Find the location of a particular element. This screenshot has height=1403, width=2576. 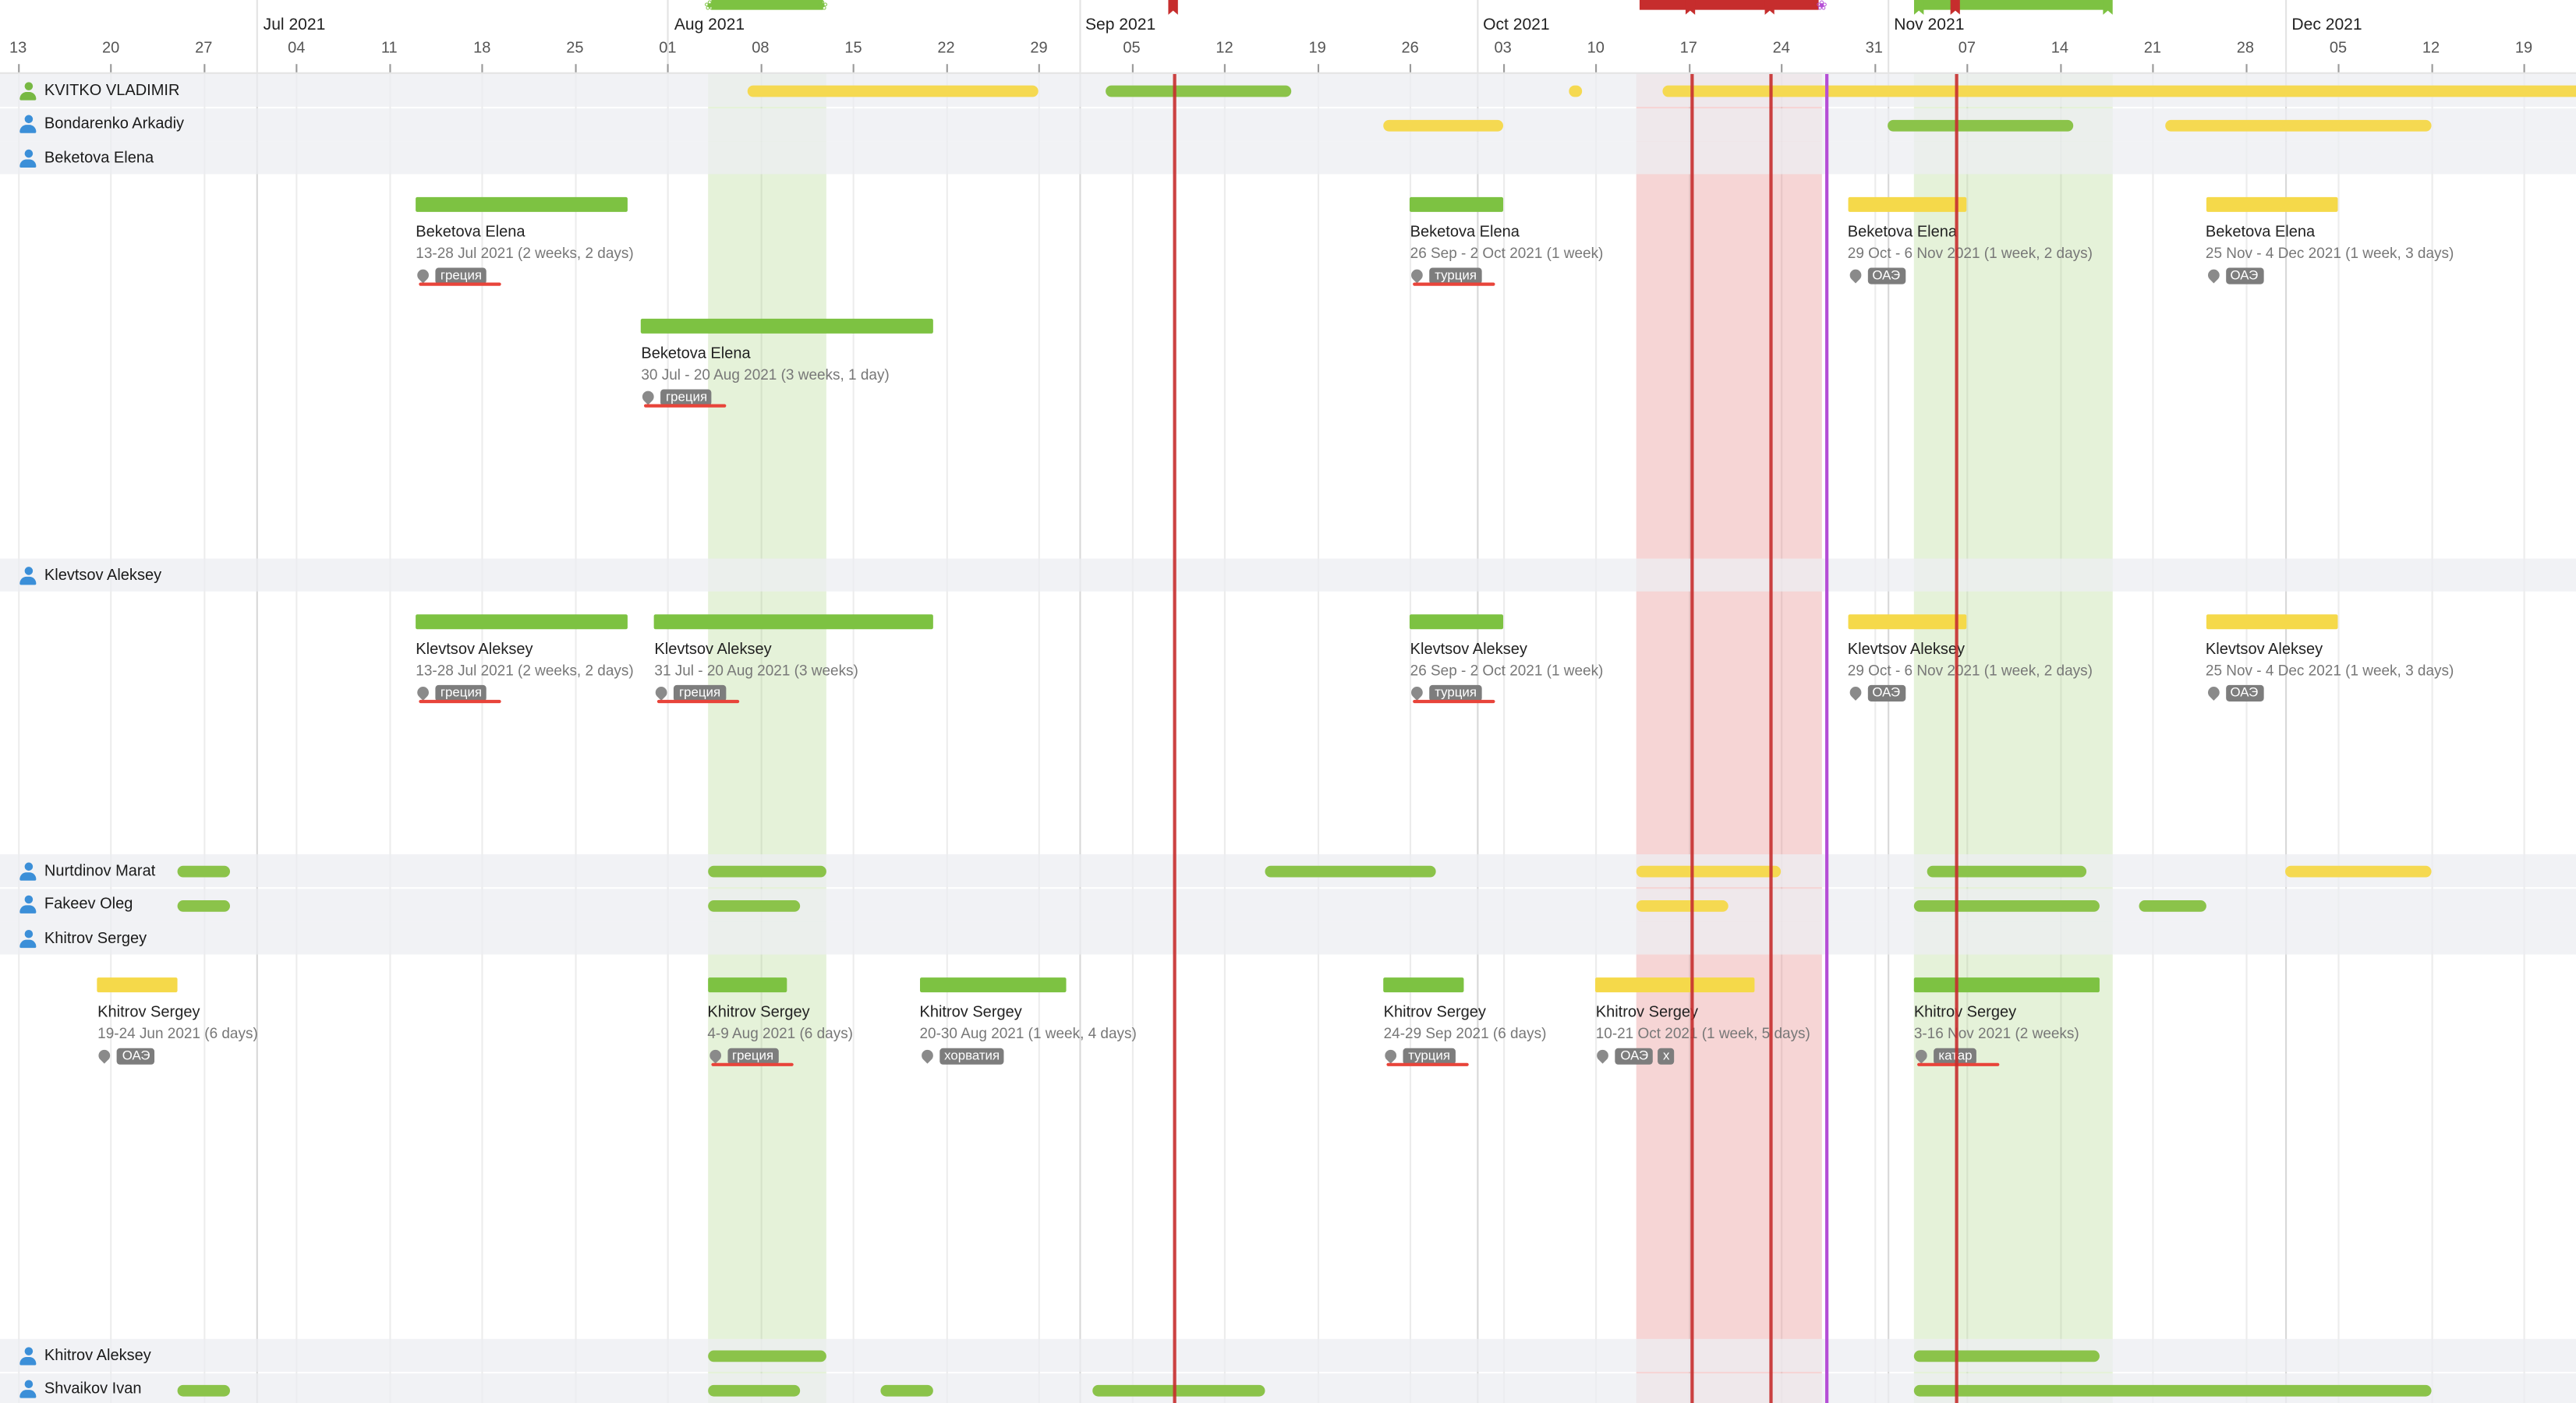

vacation-dates: 25 Nov - 4 Dec 2021 (1 week, 3 days) is located at coordinates (2329, 670).